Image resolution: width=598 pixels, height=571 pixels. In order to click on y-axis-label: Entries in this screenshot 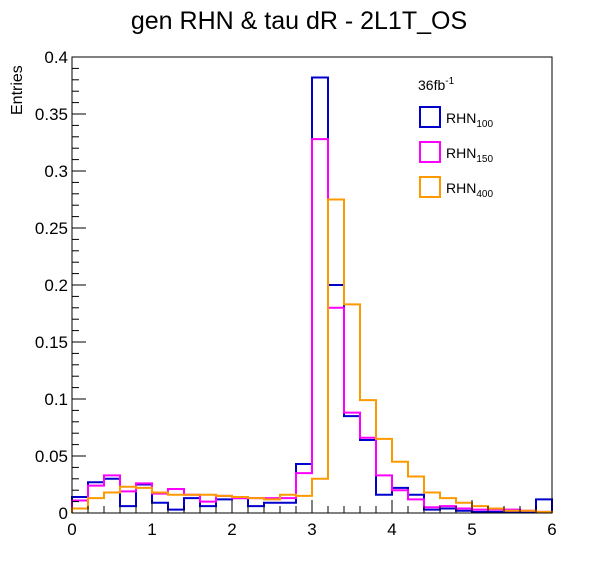, I will do `click(17, 90)`.